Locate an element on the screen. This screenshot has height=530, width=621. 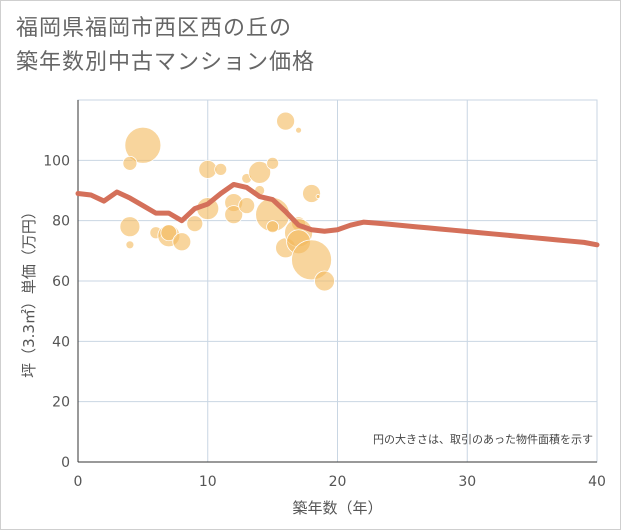
trend-line-layer is located at coordinates (337, 214).